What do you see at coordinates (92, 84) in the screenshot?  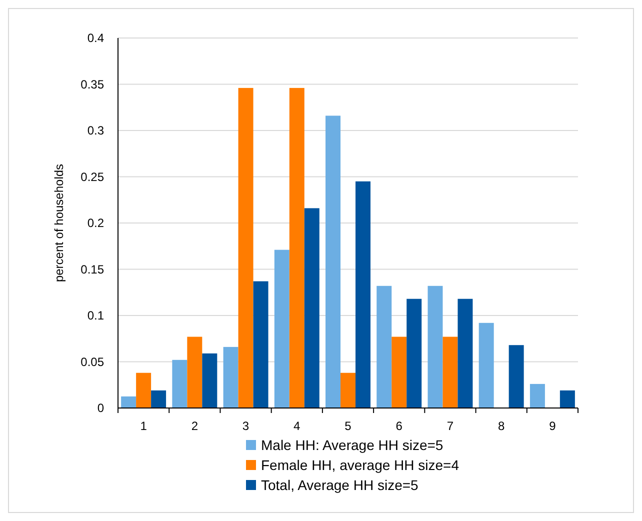 I see `y-tick-label: 0.35` at bounding box center [92, 84].